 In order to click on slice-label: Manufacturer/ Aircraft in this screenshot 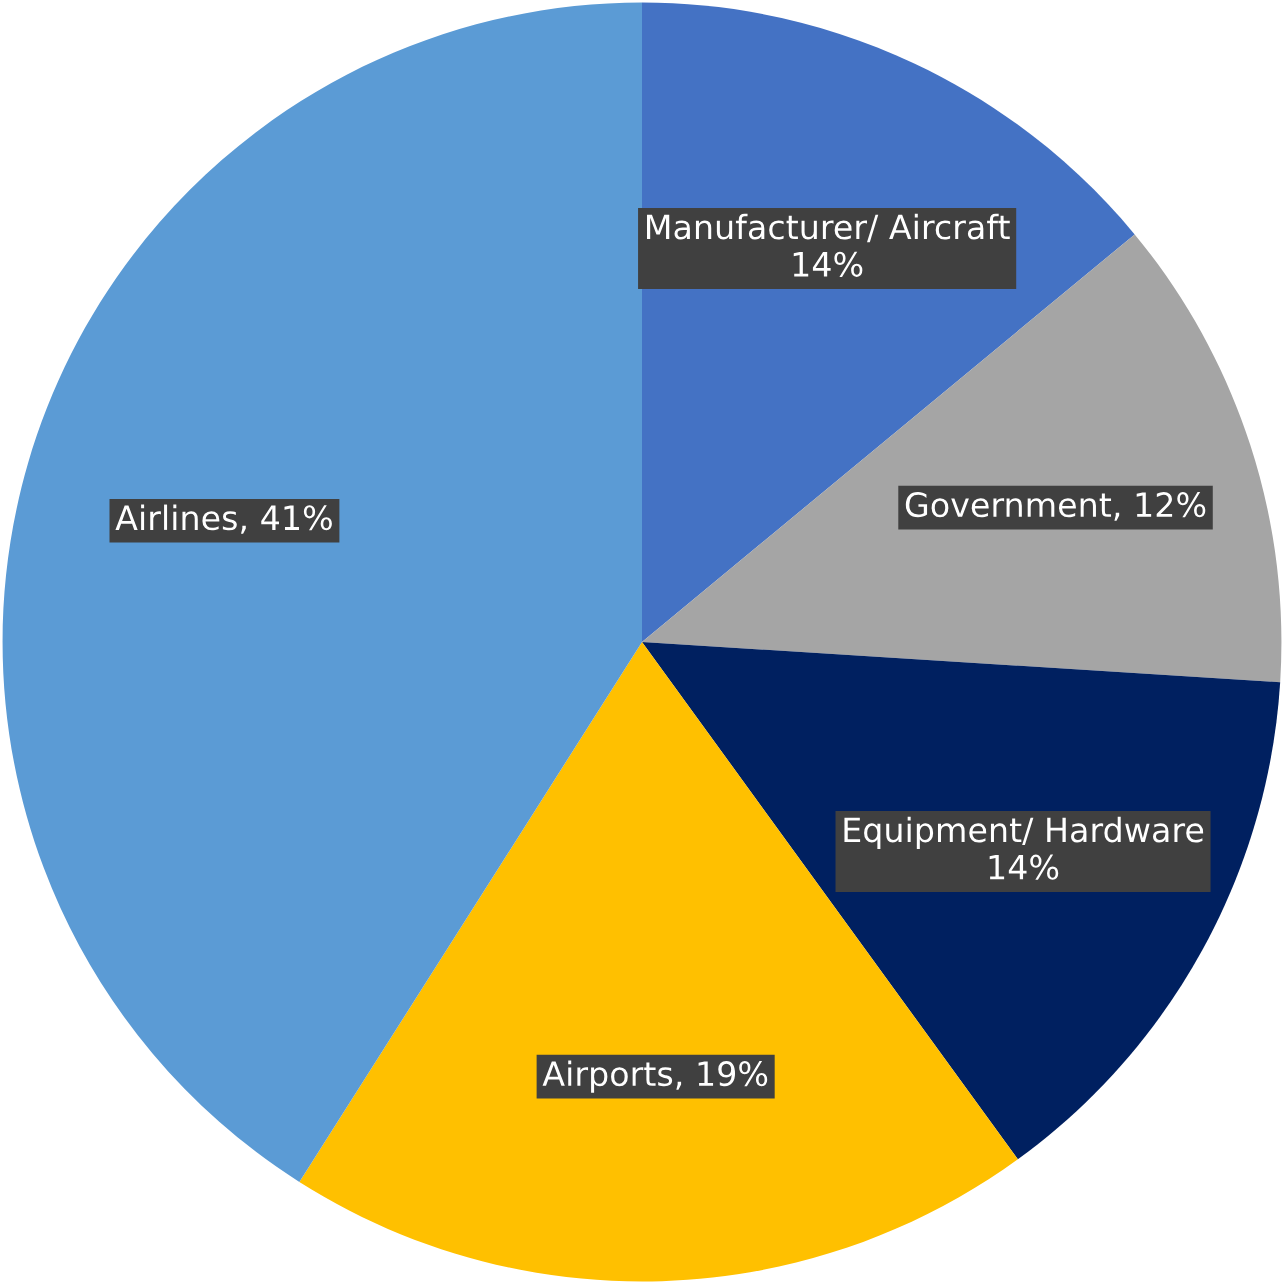, I will do `click(828, 228)`.